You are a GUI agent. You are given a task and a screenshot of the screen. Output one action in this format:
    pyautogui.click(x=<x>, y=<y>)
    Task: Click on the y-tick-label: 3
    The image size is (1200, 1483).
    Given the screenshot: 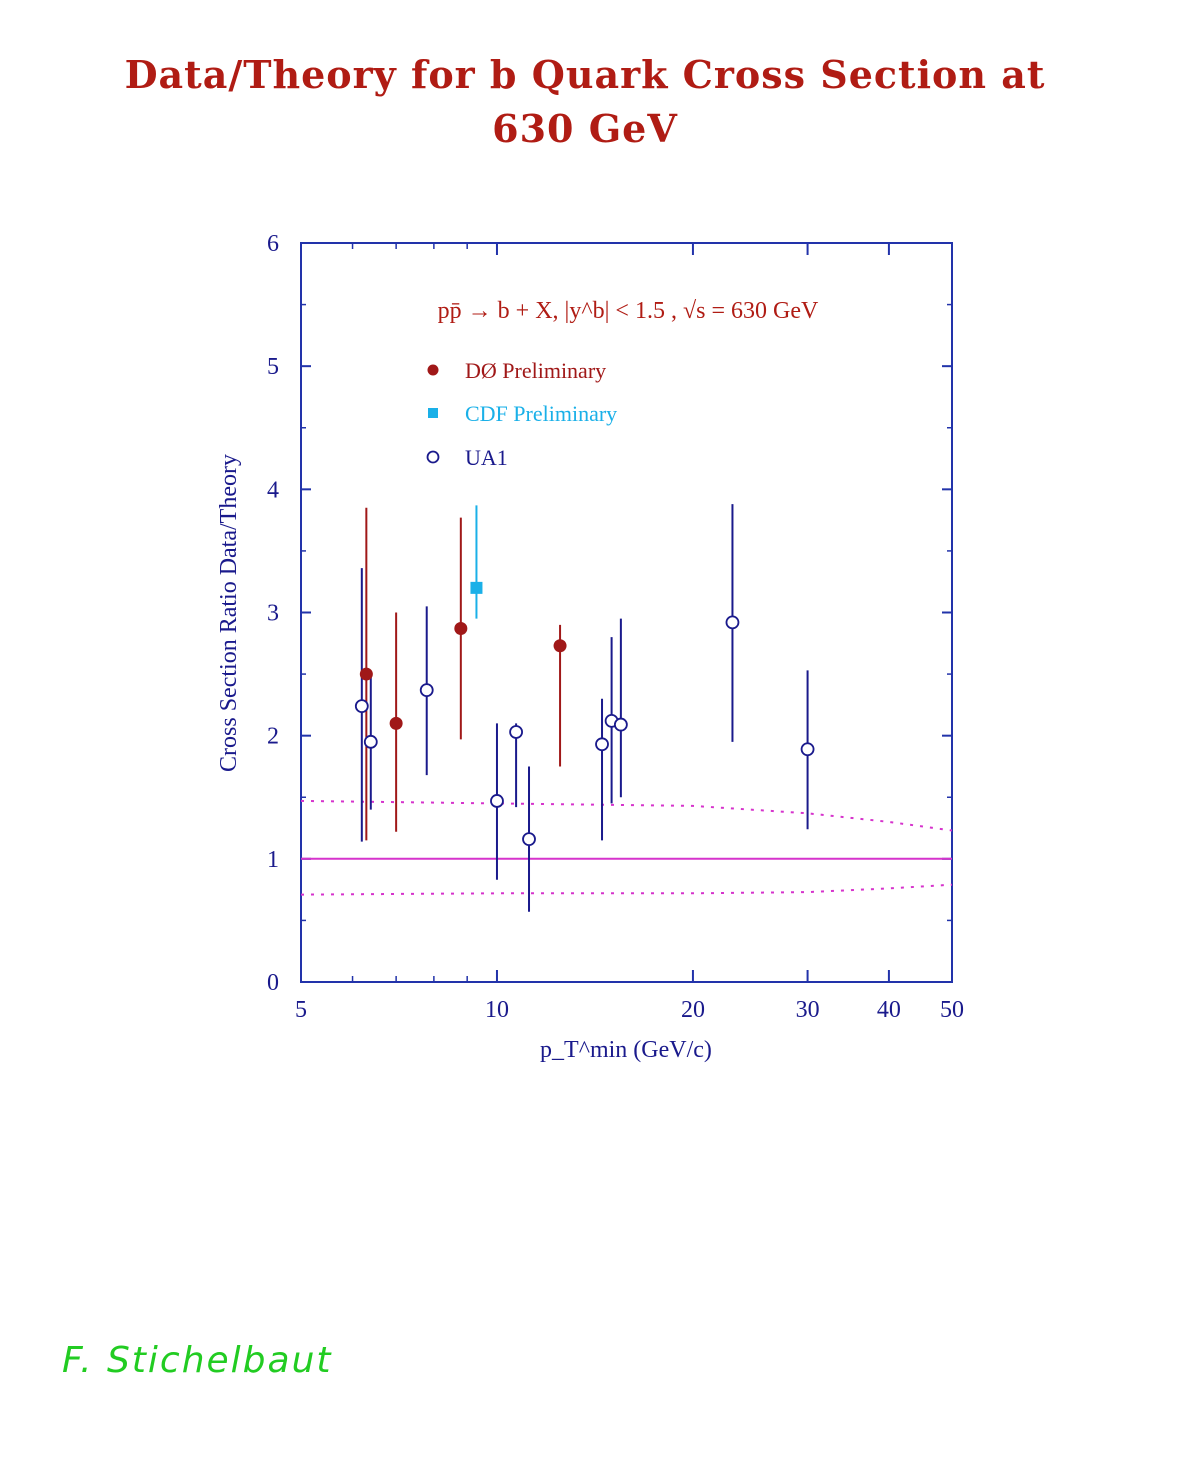 What is the action you would take?
    pyautogui.click(x=273, y=614)
    